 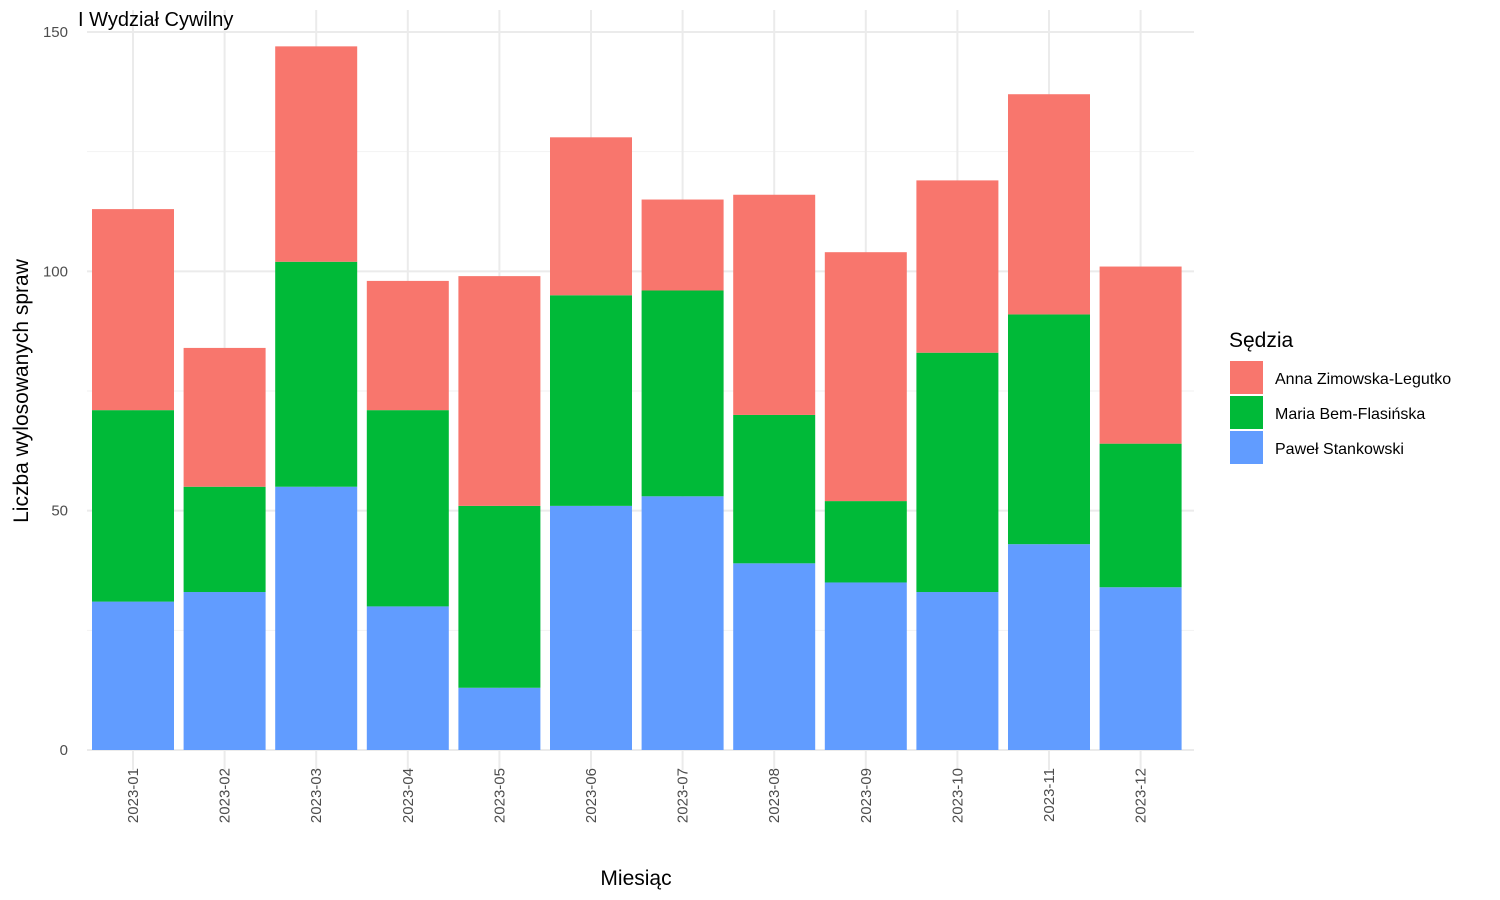 I want to click on y-tick-label: 0, so click(x=64, y=750).